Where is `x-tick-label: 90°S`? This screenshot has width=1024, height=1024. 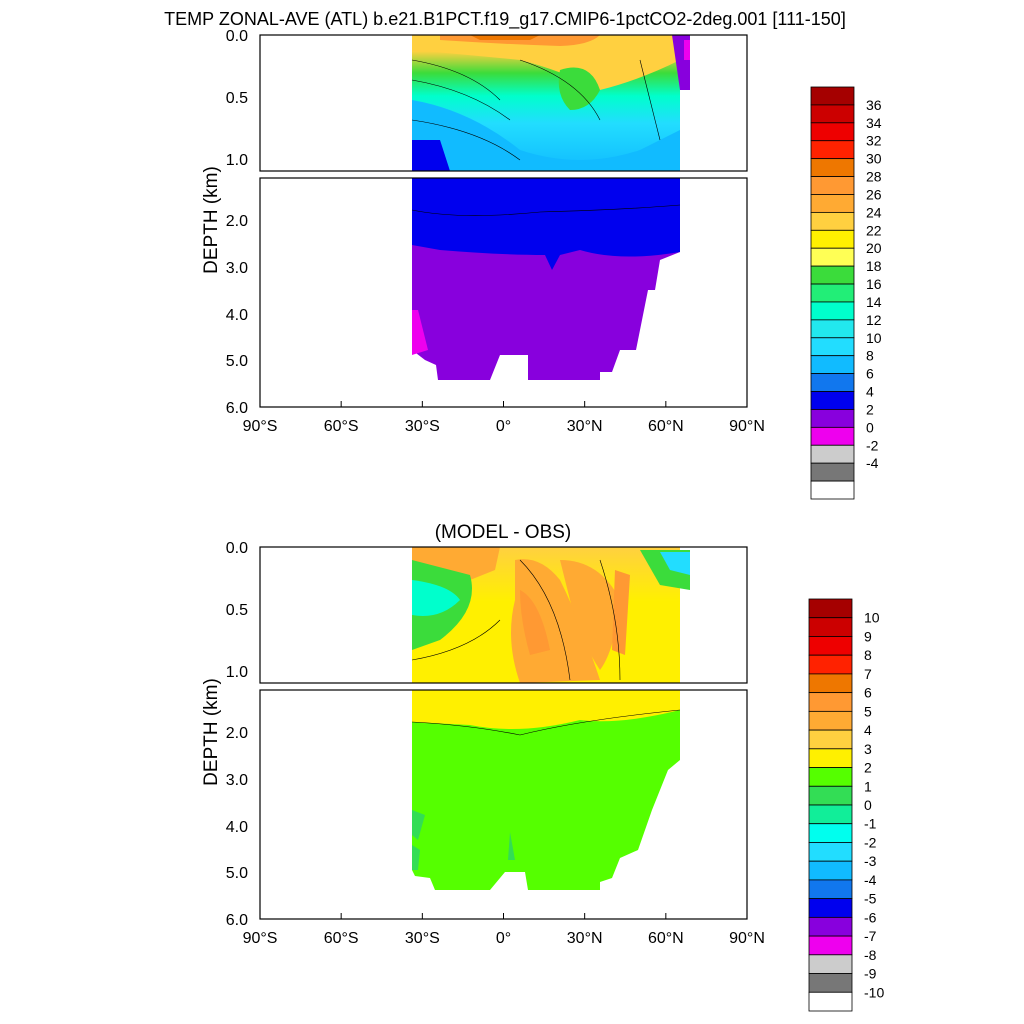
x-tick-label: 90°S is located at coordinates (260, 426).